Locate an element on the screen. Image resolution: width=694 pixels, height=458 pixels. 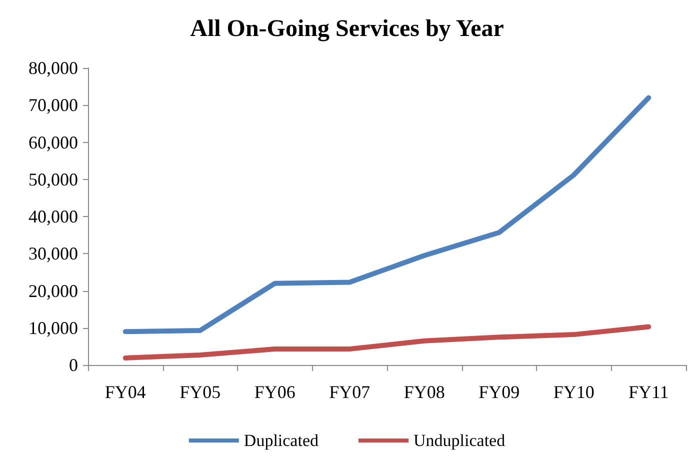
y-tick-label: 60,000 is located at coordinates (53, 142).